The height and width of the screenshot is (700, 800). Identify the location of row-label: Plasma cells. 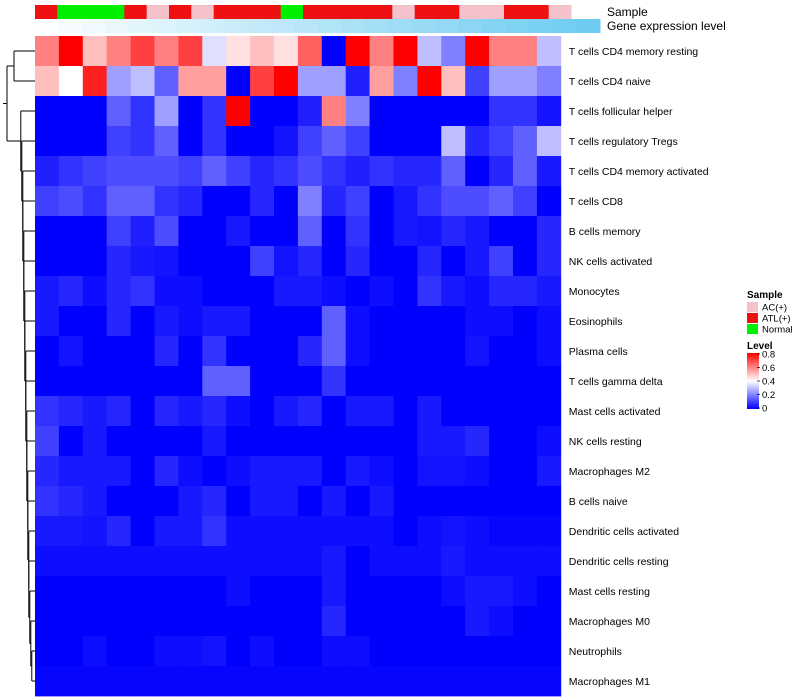
(598, 352).